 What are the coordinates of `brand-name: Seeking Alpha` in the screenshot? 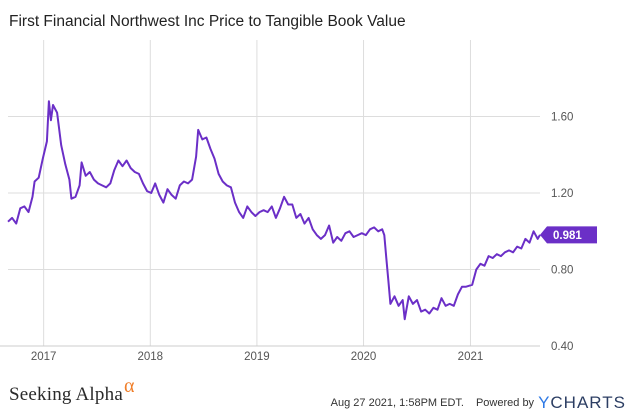 It's located at (66, 394).